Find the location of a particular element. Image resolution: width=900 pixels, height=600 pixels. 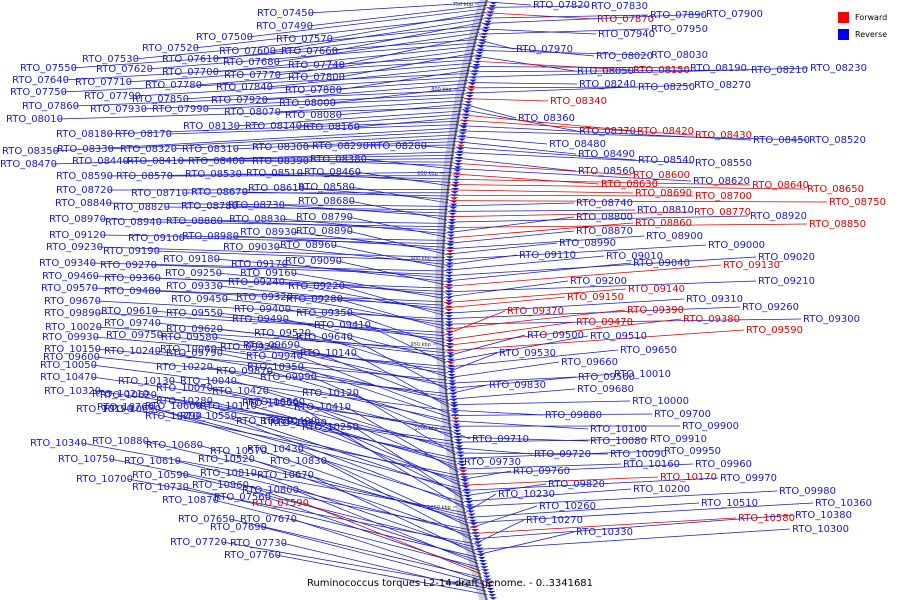

forward-gene-glyph is located at coordinates (488, 583).